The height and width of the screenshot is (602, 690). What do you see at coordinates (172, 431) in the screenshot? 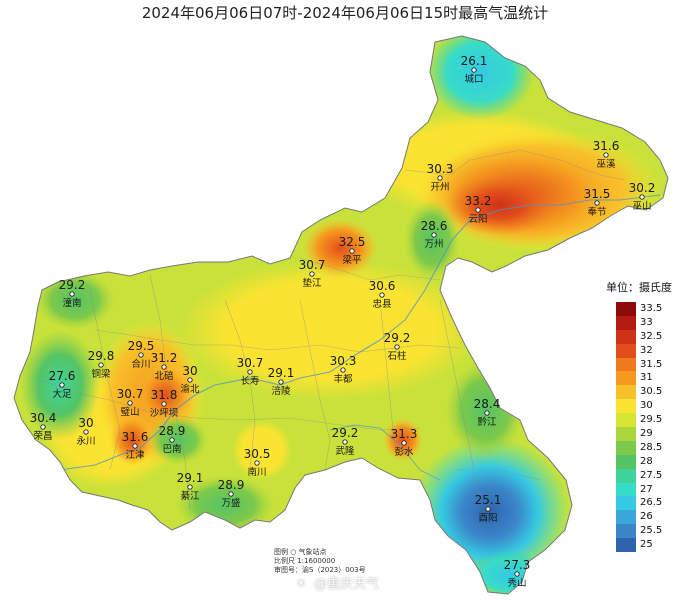
I see `station-temperature: 28.9` at bounding box center [172, 431].